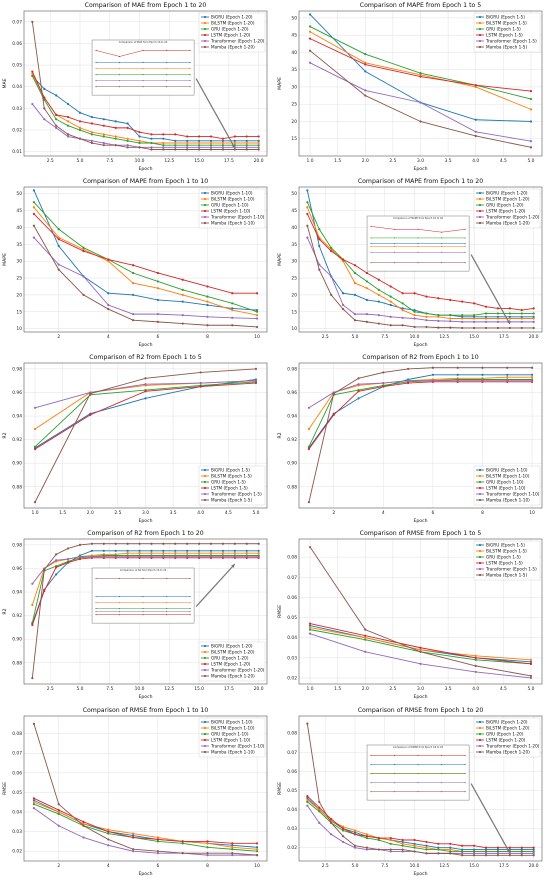 Image resolution: width=550 pixels, height=881 pixels. What do you see at coordinates (199, 689) in the screenshot?
I see `x-tick-label: 15.0` at bounding box center [199, 689].